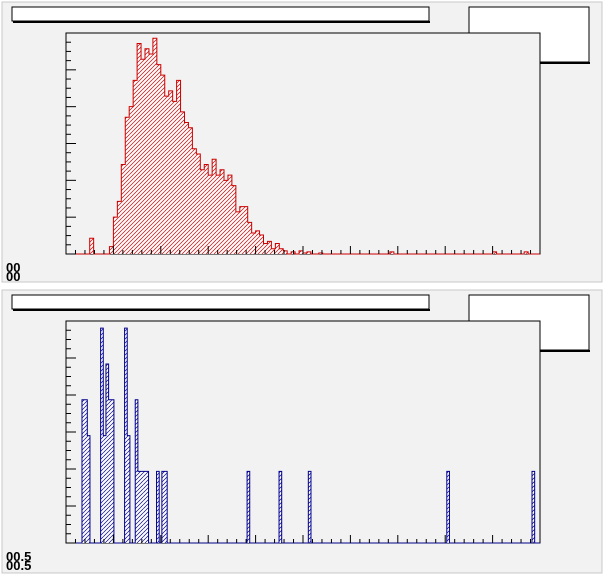 Image resolution: width=606 pixels, height=582 pixels. I want to click on pad-bottom-title-box, so click(220, 302).